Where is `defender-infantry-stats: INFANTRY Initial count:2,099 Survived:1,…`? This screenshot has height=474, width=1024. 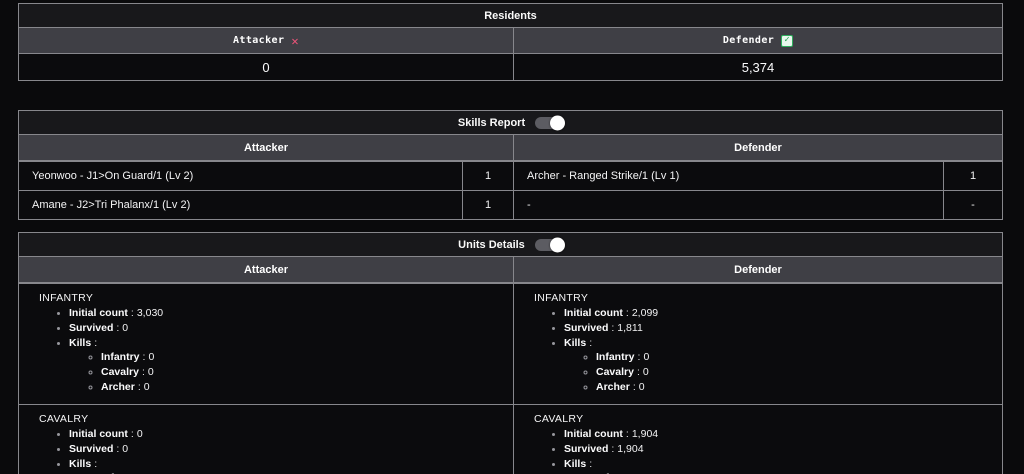 defender-infantry-stats: INFANTRY Initial count:2,099 Survived:1,… is located at coordinates (757, 344).